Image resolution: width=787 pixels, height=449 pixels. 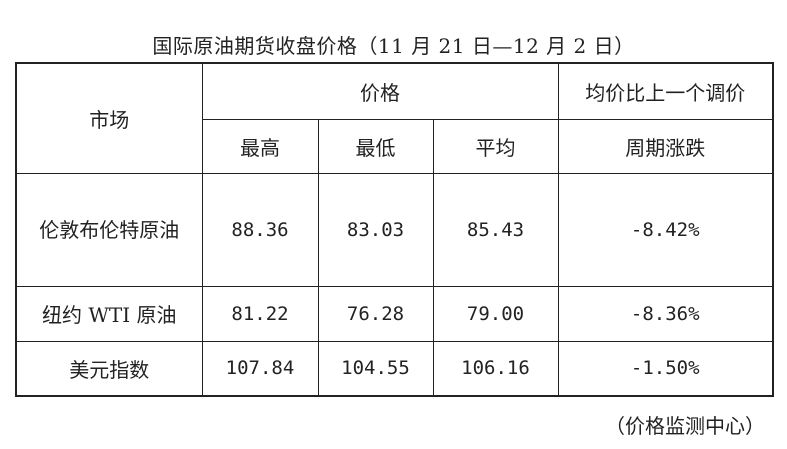 What do you see at coordinates (665, 229) in the screenshot?
I see `change-cell: -8.42%` at bounding box center [665, 229].